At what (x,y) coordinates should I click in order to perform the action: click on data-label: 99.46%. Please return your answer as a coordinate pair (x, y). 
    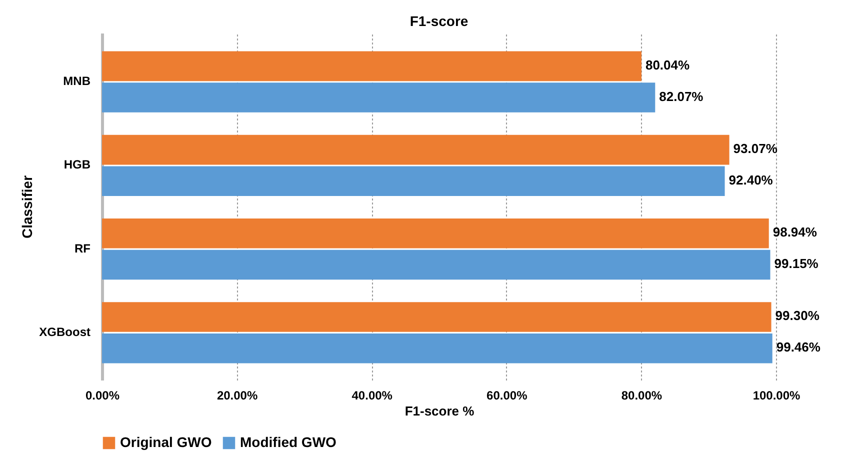
    Looking at the image, I should click on (798, 347).